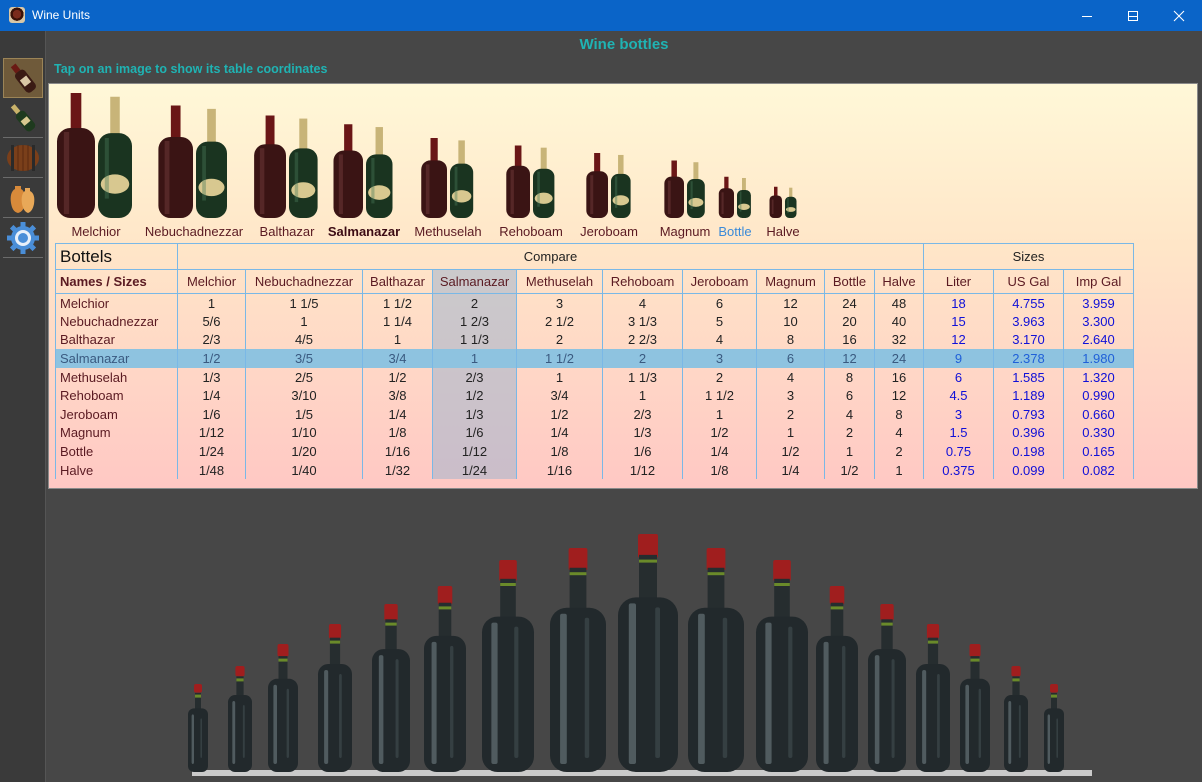 Image resolution: width=1202 pixels, height=782 pixels. What do you see at coordinates (23, 78) in the screenshot?
I see `nav-wine-bottles` at bounding box center [23, 78].